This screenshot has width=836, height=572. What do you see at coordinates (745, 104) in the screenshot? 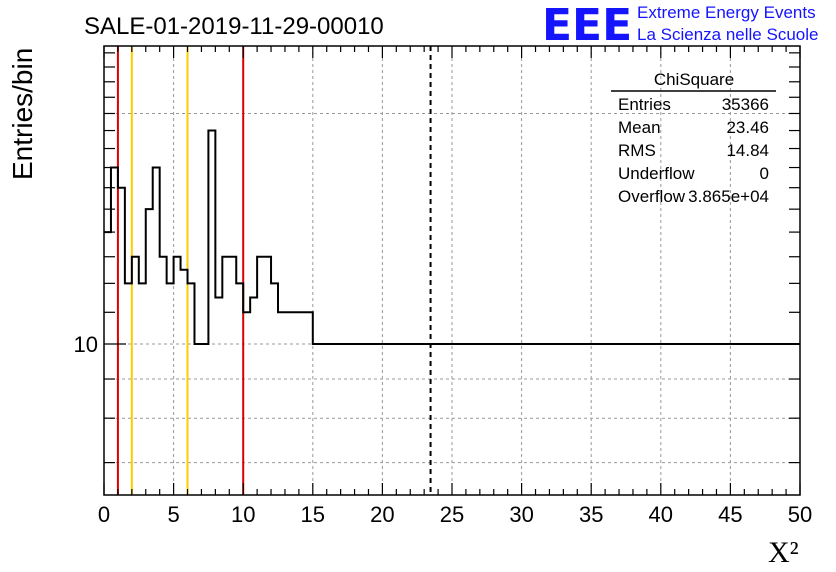
I see `stats-value: 35366` at bounding box center [745, 104].